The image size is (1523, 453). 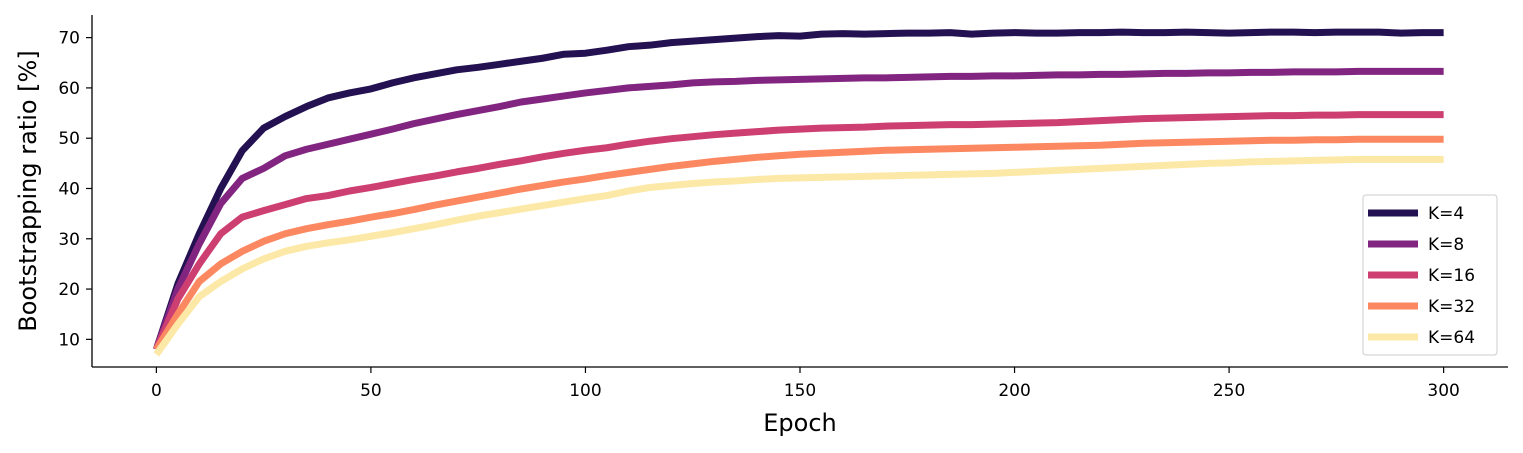 I want to click on x-axis-ticks: 0 50 100 150 200 250 300, so click(x=805, y=384).